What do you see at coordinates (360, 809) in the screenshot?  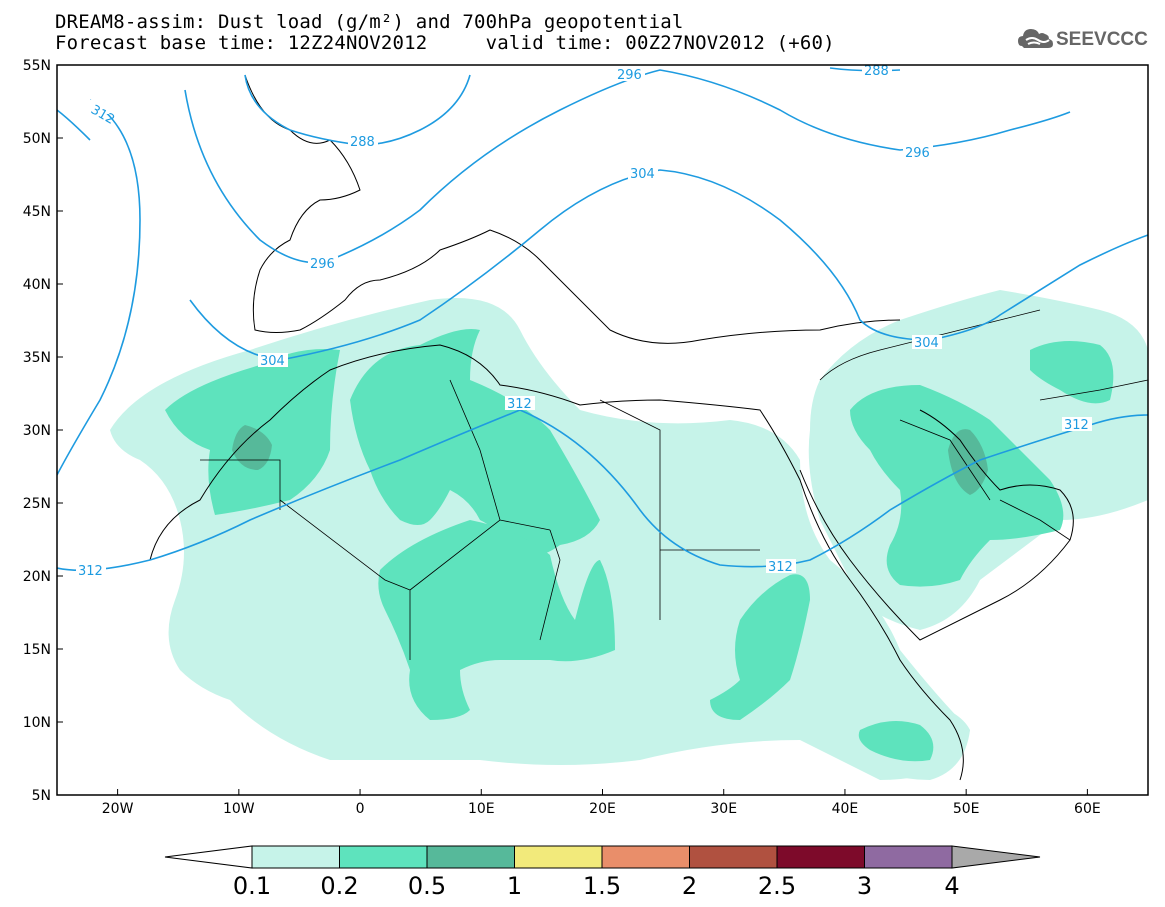 I see `lon-tick-label: 0` at bounding box center [360, 809].